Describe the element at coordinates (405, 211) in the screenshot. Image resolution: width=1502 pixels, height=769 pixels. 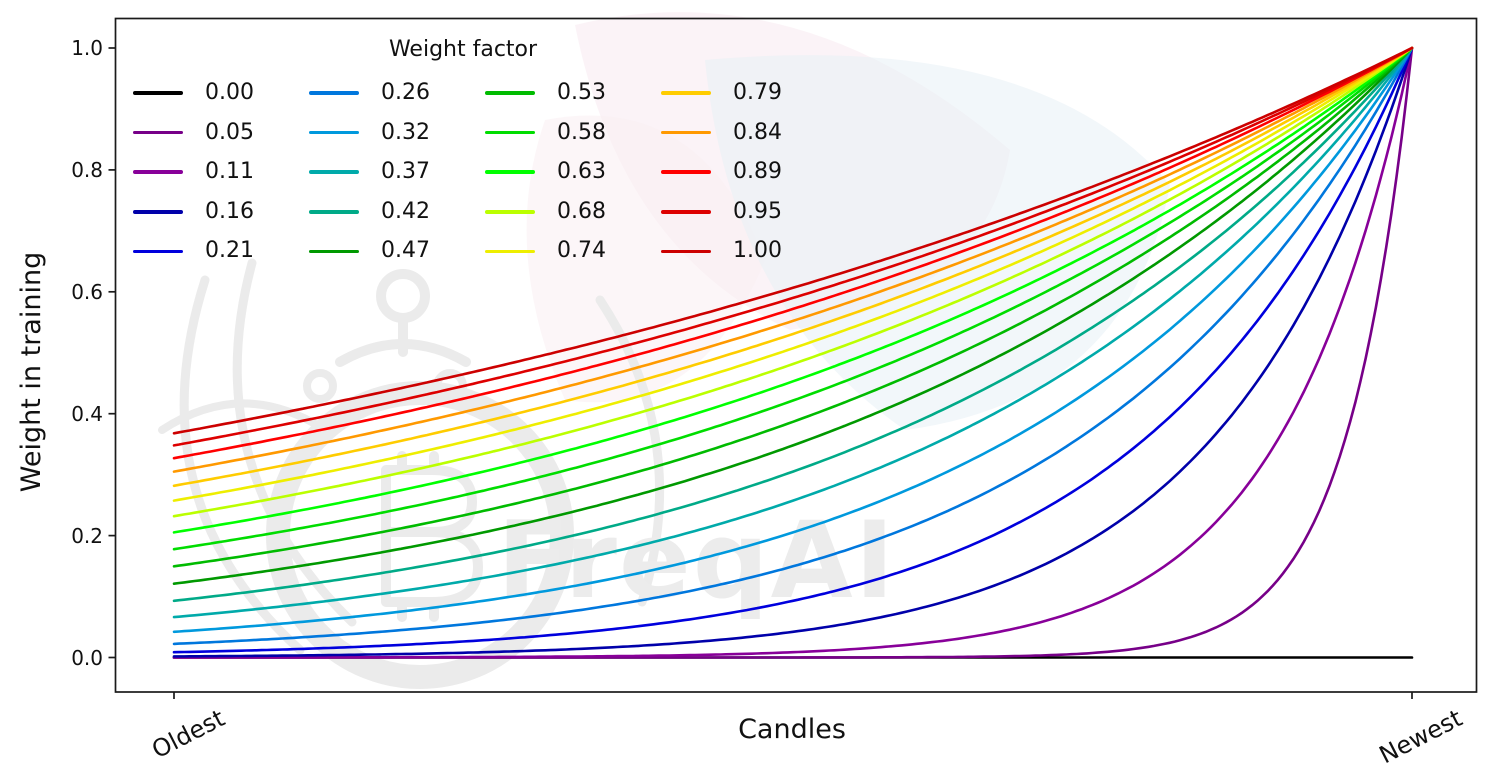
I see `legend-item-label: 0.42` at that location.